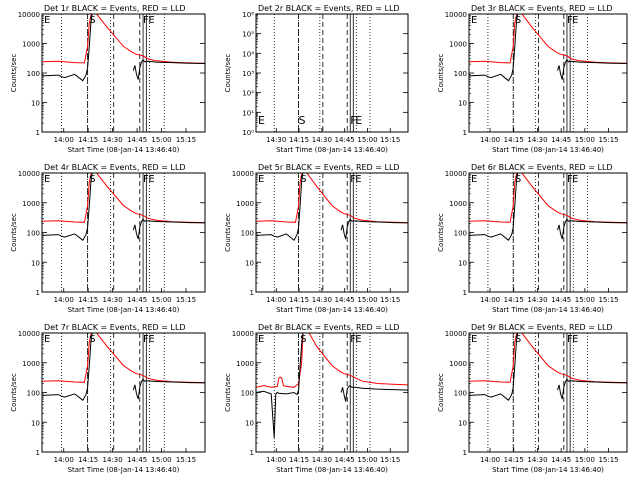  What do you see at coordinates (248, 94) in the screenshot?
I see `y-tick-label: 10²` at bounding box center [248, 94].